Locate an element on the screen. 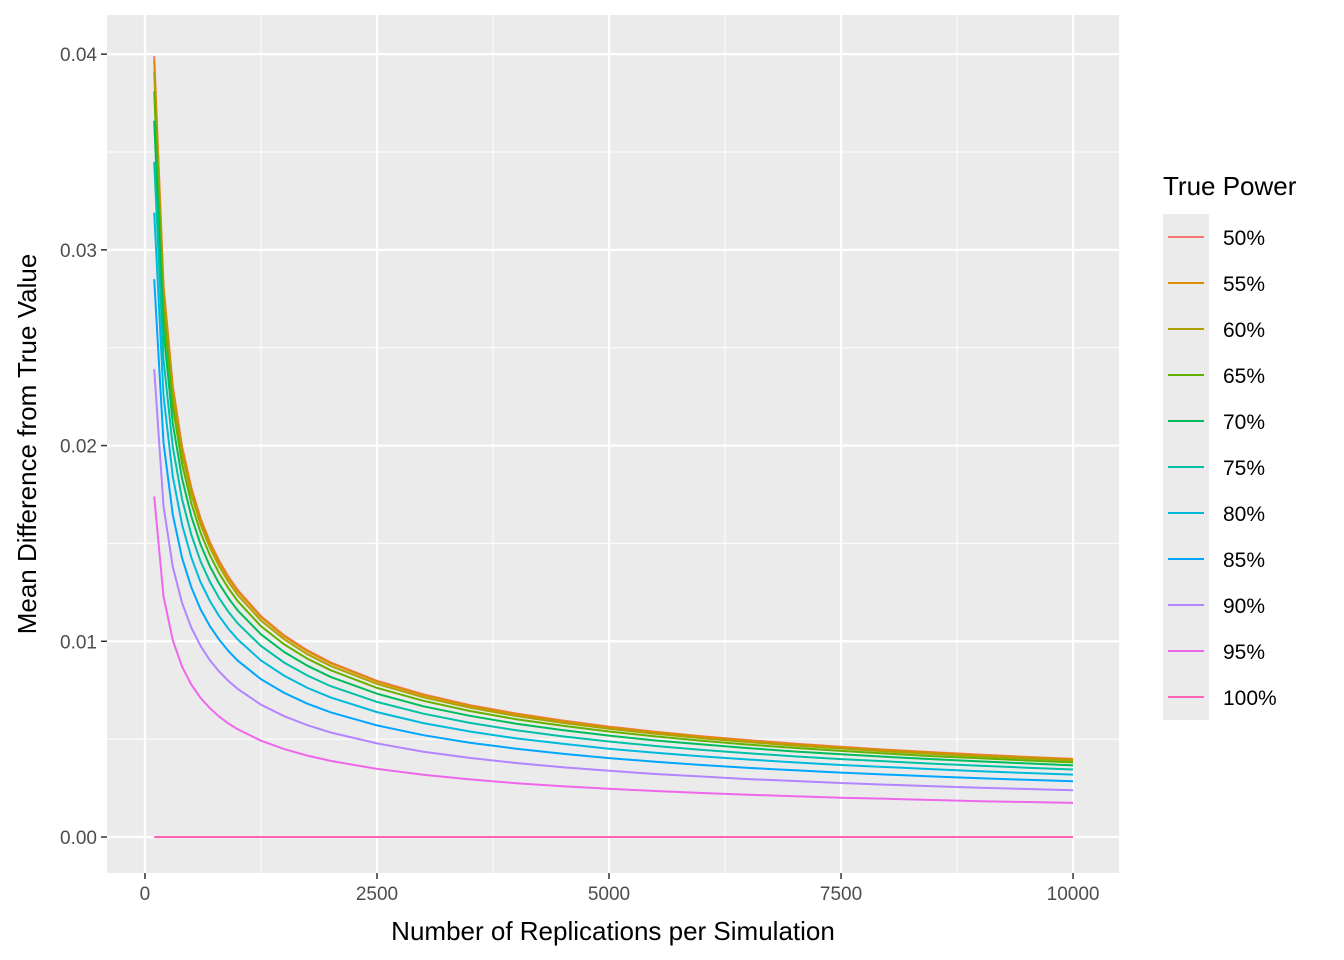 This screenshot has height=960, width=1344. y-tick-label: 0.03 is located at coordinates (78, 251).